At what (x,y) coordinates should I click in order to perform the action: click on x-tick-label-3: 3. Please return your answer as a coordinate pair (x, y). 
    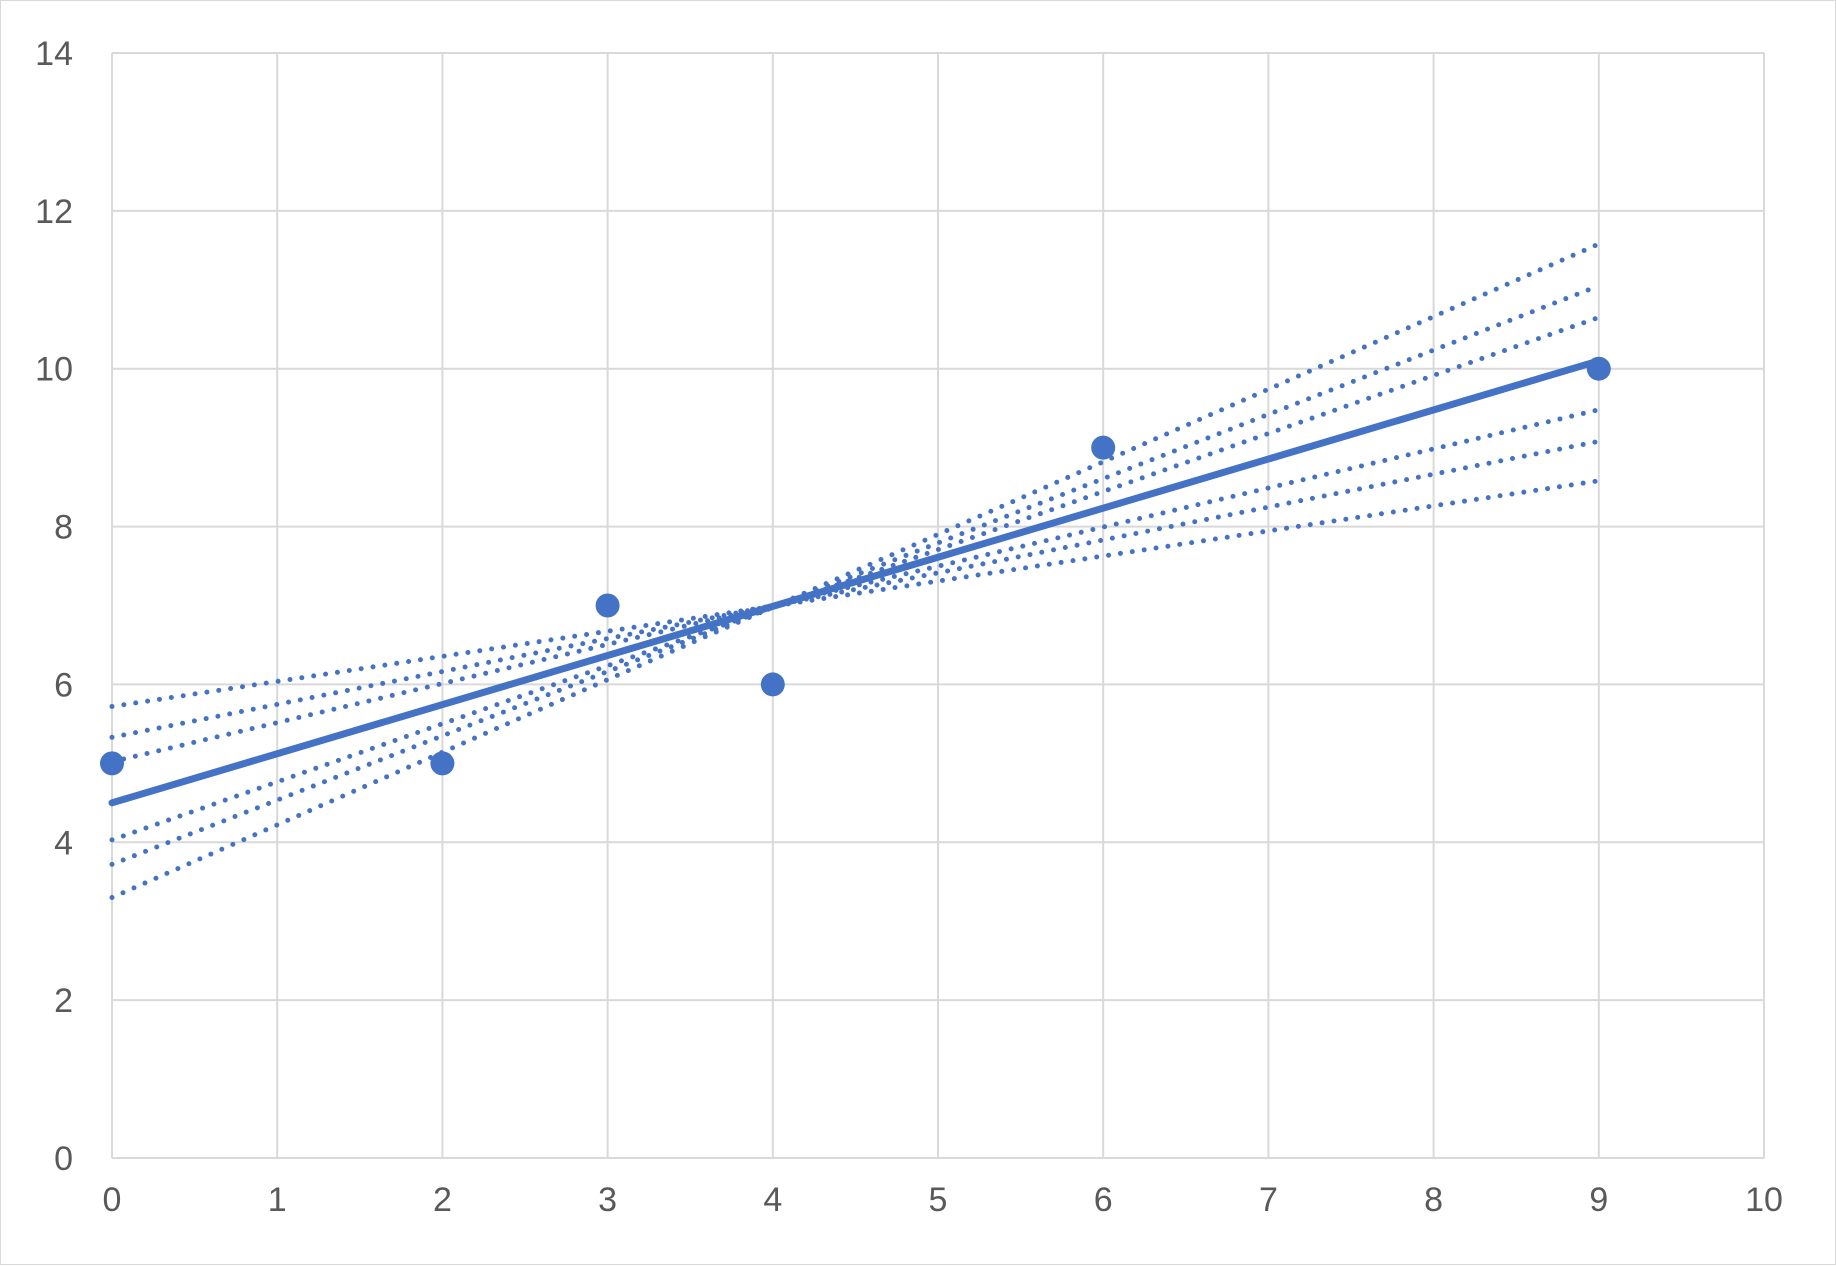
    Looking at the image, I should click on (607, 1200).